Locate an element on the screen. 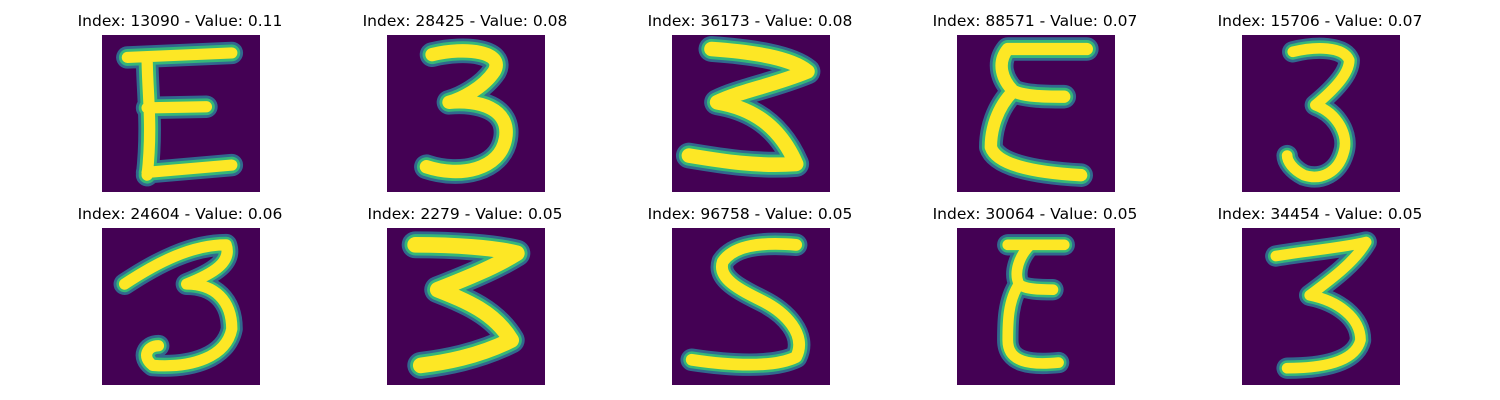 This screenshot has width=1500, height=400. panel-title: Index: 96758 - Value: 0.05 is located at coordinates (750, 214).